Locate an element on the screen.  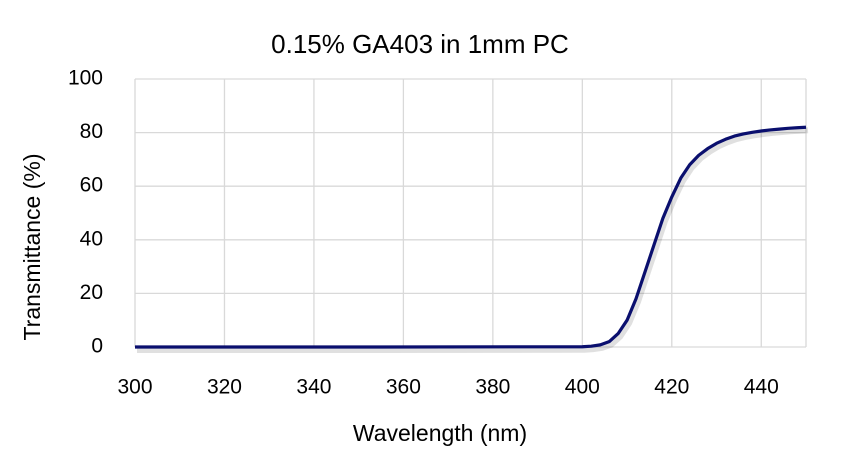
x-tick-label: 340 is located at coordinates (313, 387).